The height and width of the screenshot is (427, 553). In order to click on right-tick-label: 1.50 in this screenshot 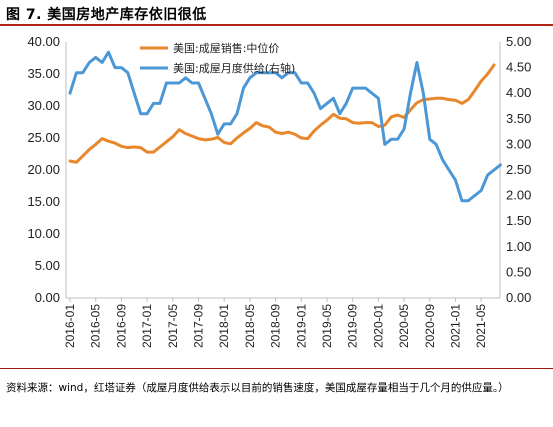, I will do `click(518, 220)`.